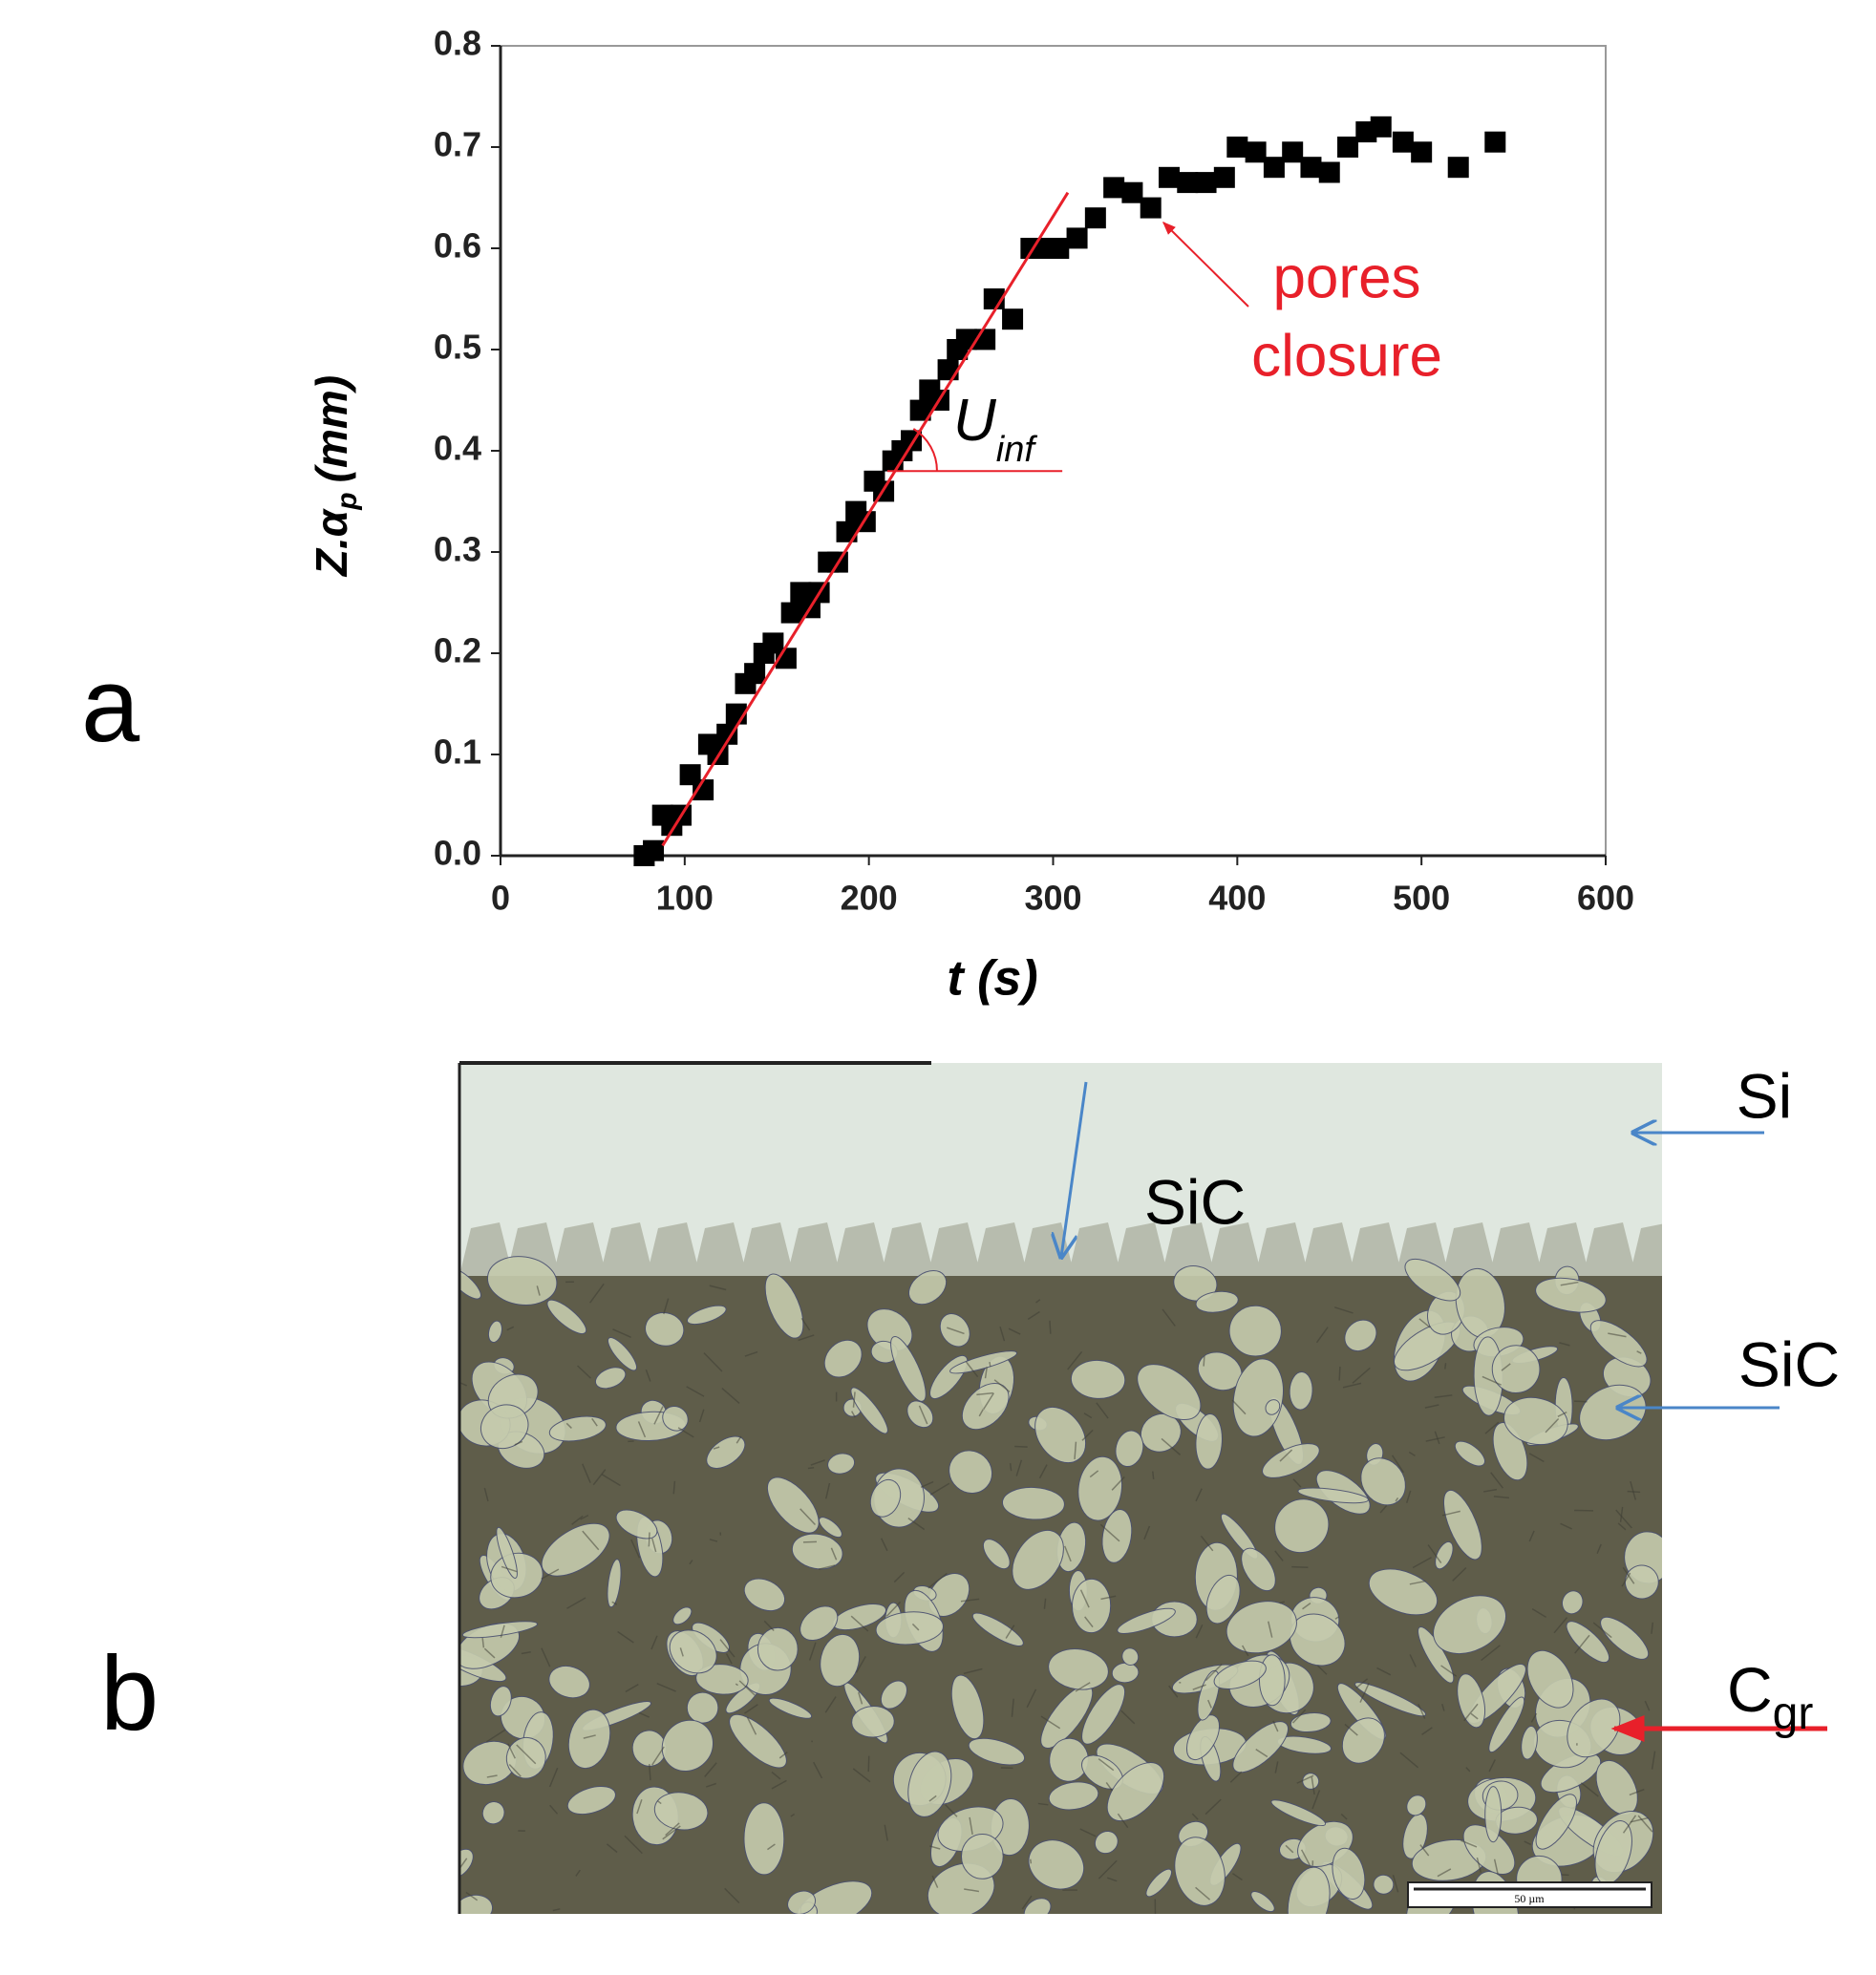 The image size is (1876, 1975). I want to click on arrow, so click(1074, 1169).